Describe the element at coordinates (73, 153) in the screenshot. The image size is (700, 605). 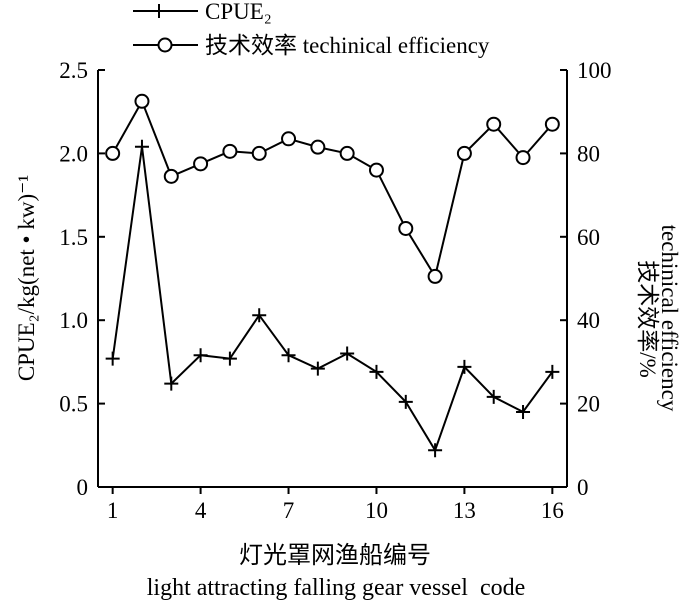
I see `left-y-tick-label: 2.0` at that location.